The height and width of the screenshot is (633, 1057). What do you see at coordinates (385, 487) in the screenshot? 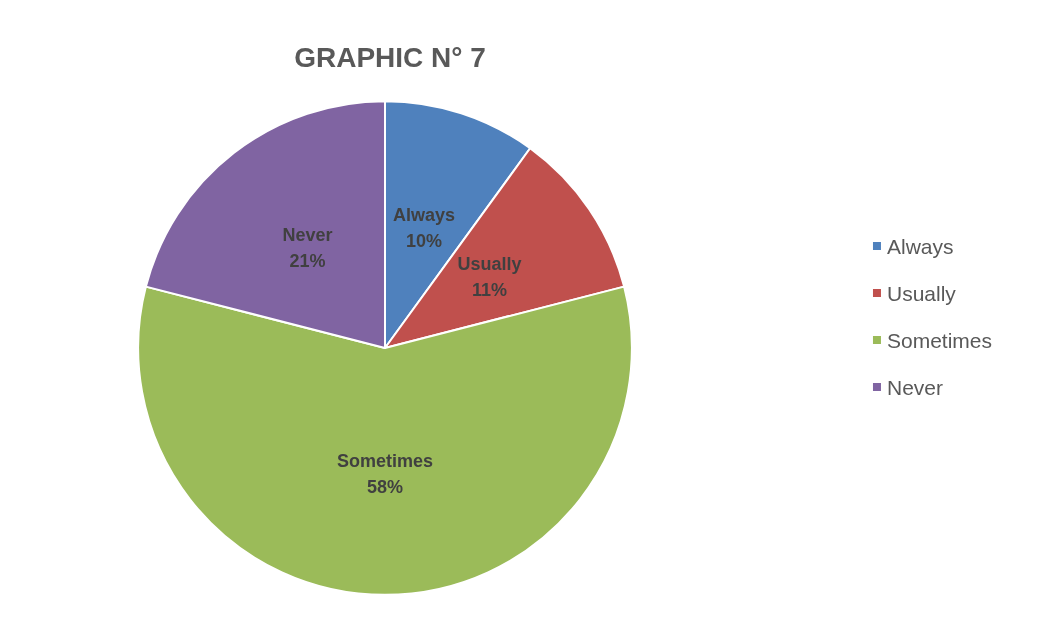
I see `data-label: 58%` at bounding box center [385, 487].